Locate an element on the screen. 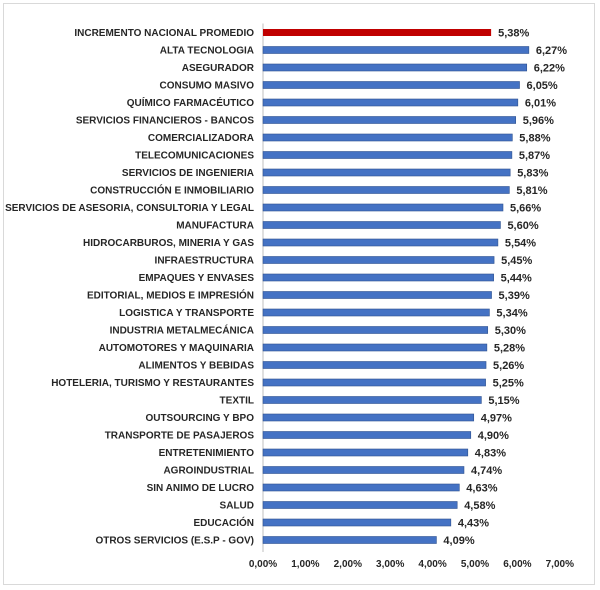 Image resolution: width=600 pixels, height=590 pixels. x-tick-label: 2,00% is located at coordinates (348, 564).